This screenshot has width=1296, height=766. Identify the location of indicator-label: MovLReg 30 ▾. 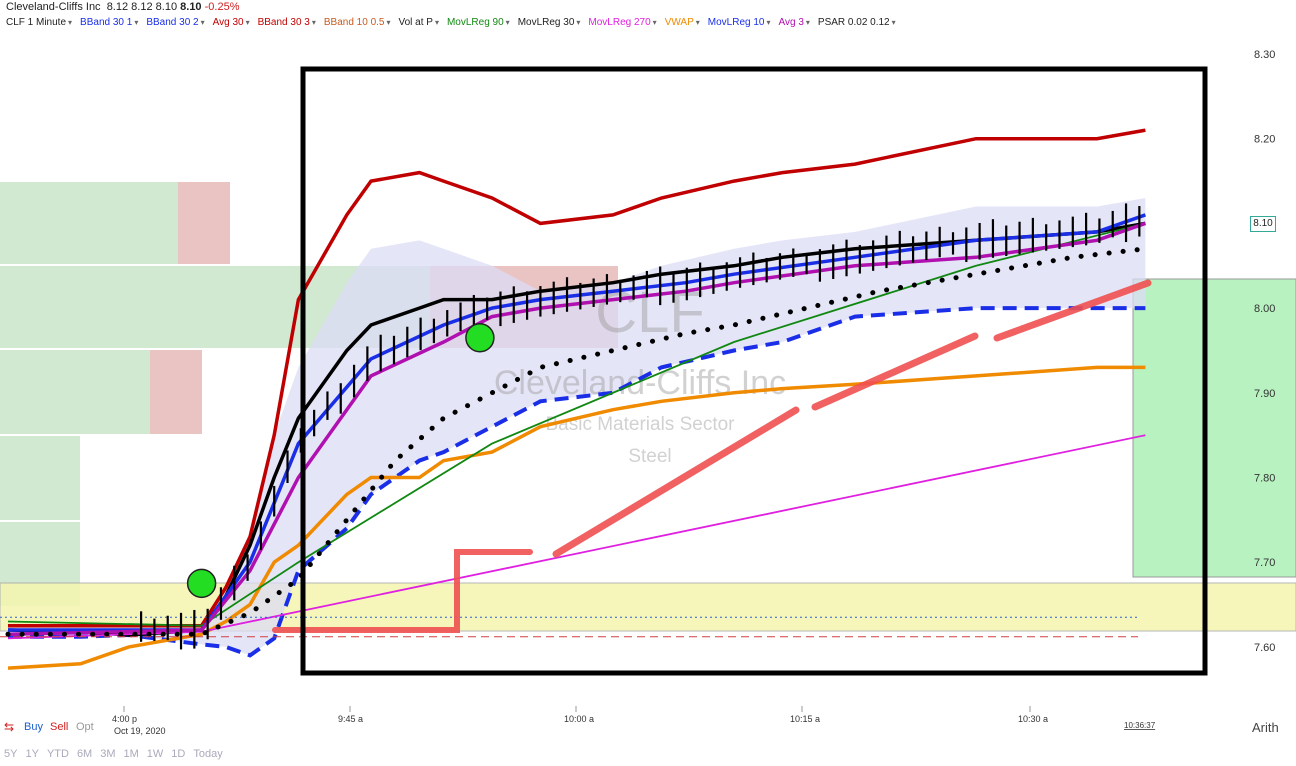
(549, 22).